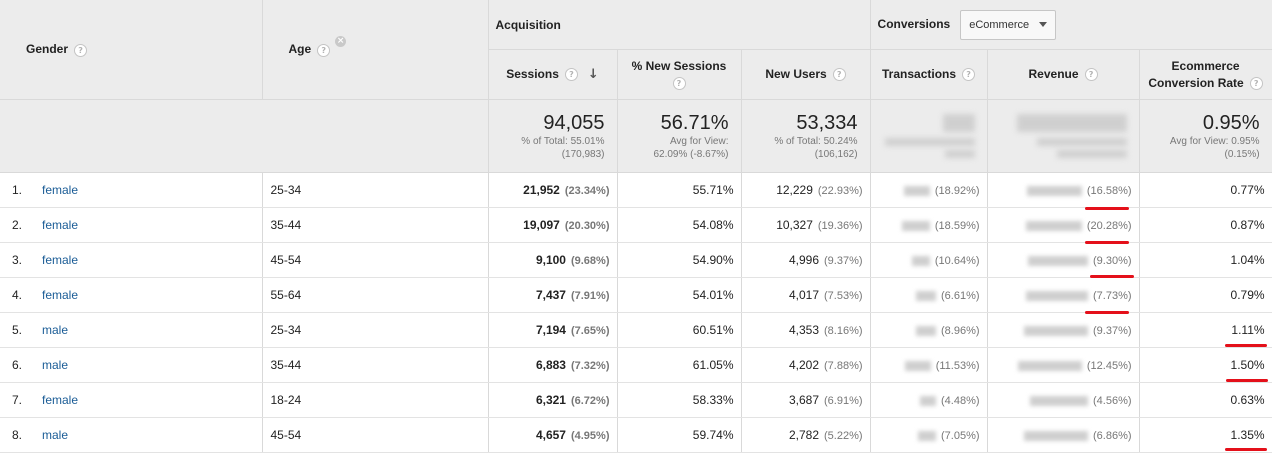  Describe the element at coordinates (806, 295) in the screenshot. I see `new-users-cell: 4,017 (7.53%)` at that location.